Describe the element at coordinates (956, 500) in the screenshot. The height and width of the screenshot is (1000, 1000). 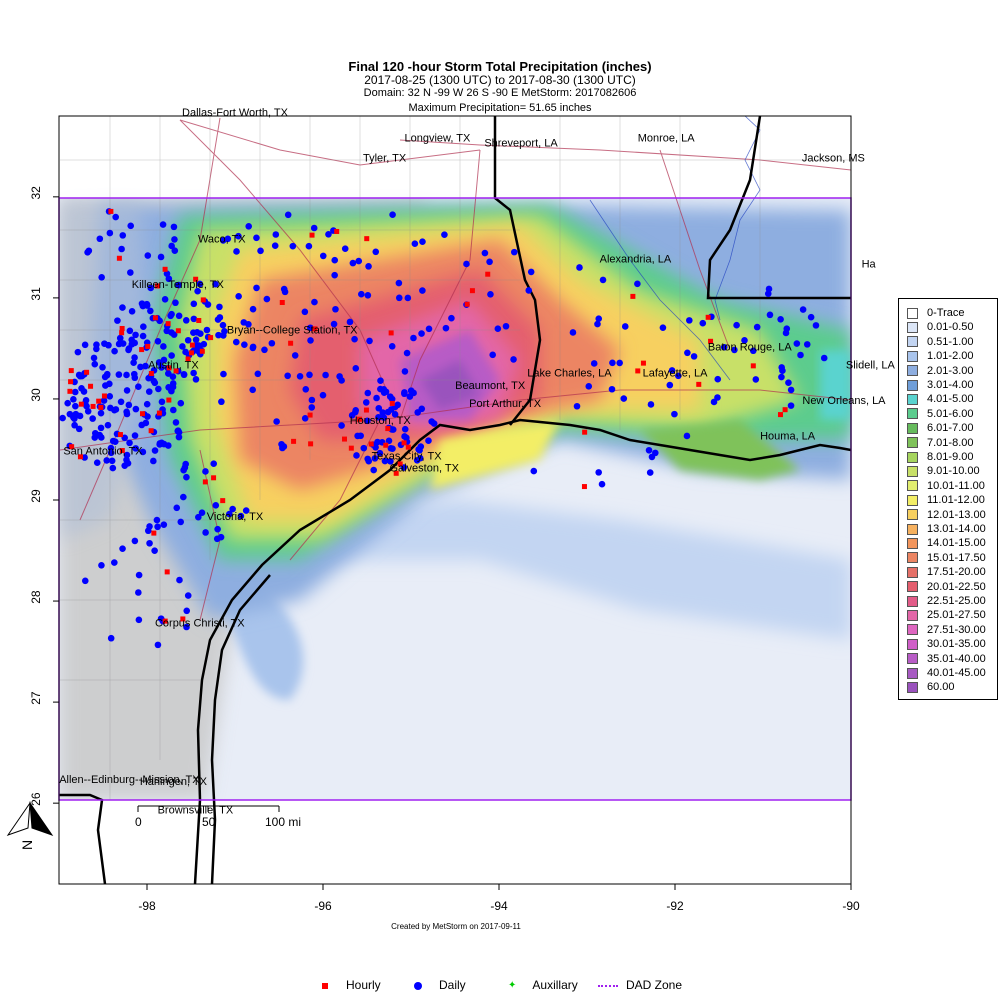
I see `legend-label: 11.01-12.00` at that location.